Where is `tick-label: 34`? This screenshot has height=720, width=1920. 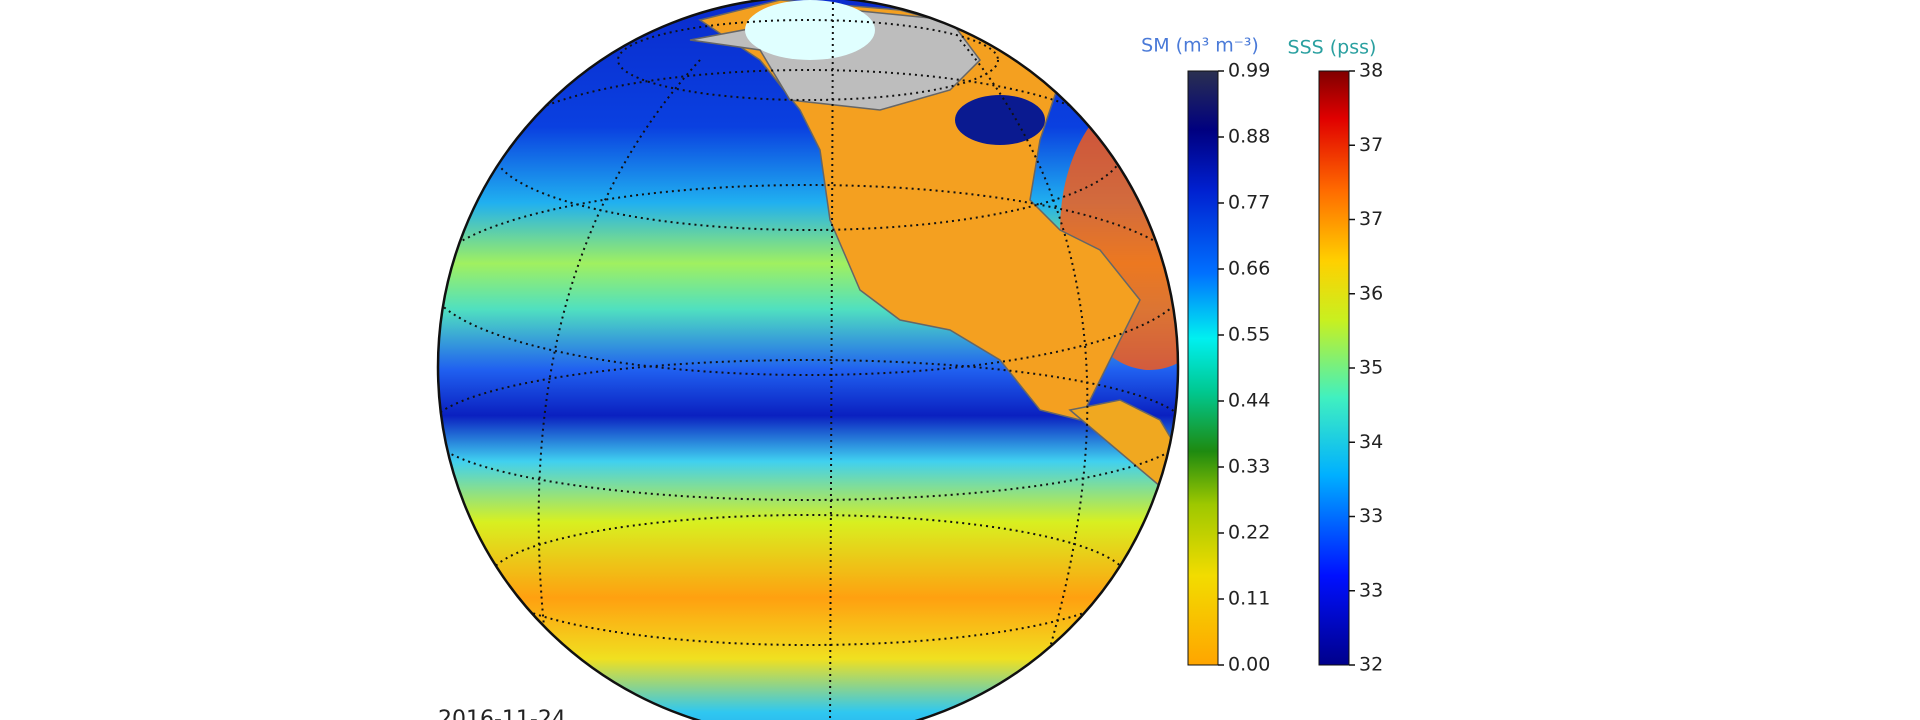
tick-label: 34 is located at coordinates (1371, 442).